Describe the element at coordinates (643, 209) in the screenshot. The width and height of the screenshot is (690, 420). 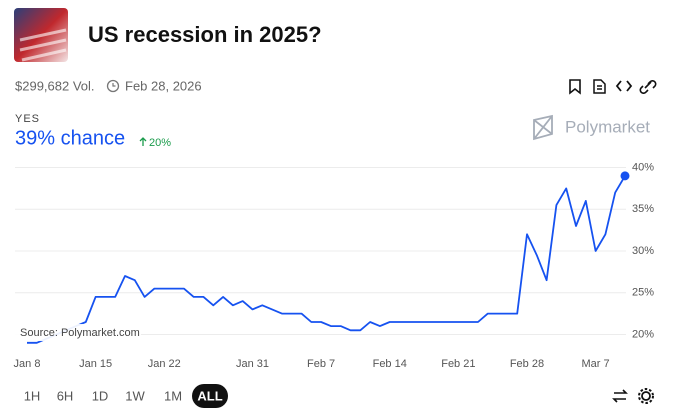
I see `y-tick-label: 35%` at that location.